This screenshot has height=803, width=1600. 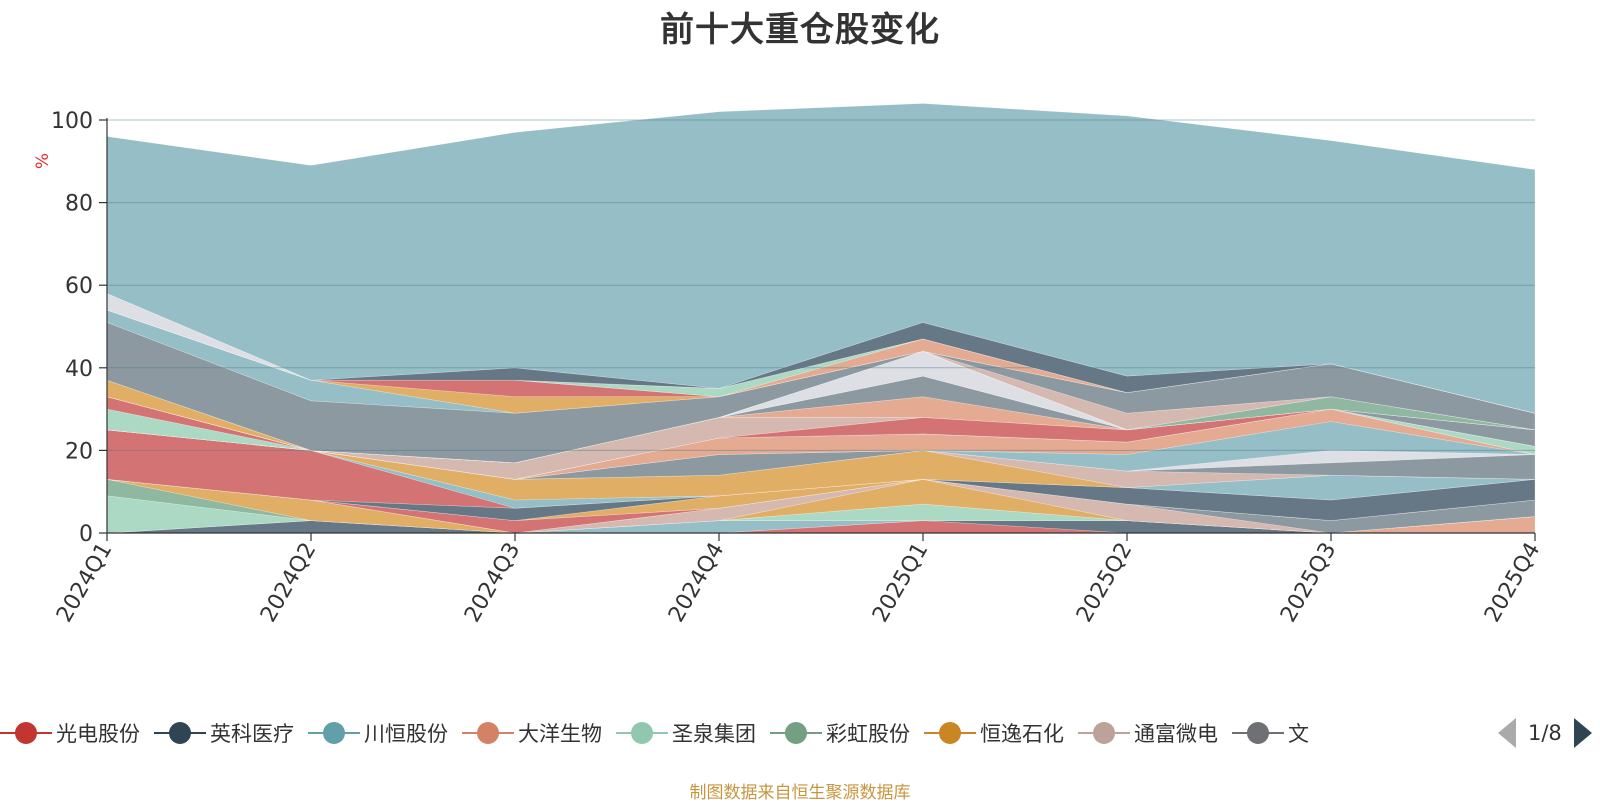 What do you see at coordinates (1582, 733) in the screenshot?
I see `pager-next-icon` at bounding box center [1582, 733].